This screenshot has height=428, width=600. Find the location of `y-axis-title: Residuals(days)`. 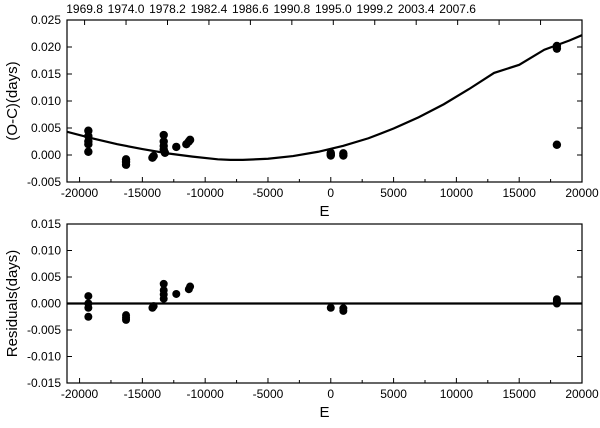

y-axis-title: Residuals(days) is located at coordinates (12, 304).